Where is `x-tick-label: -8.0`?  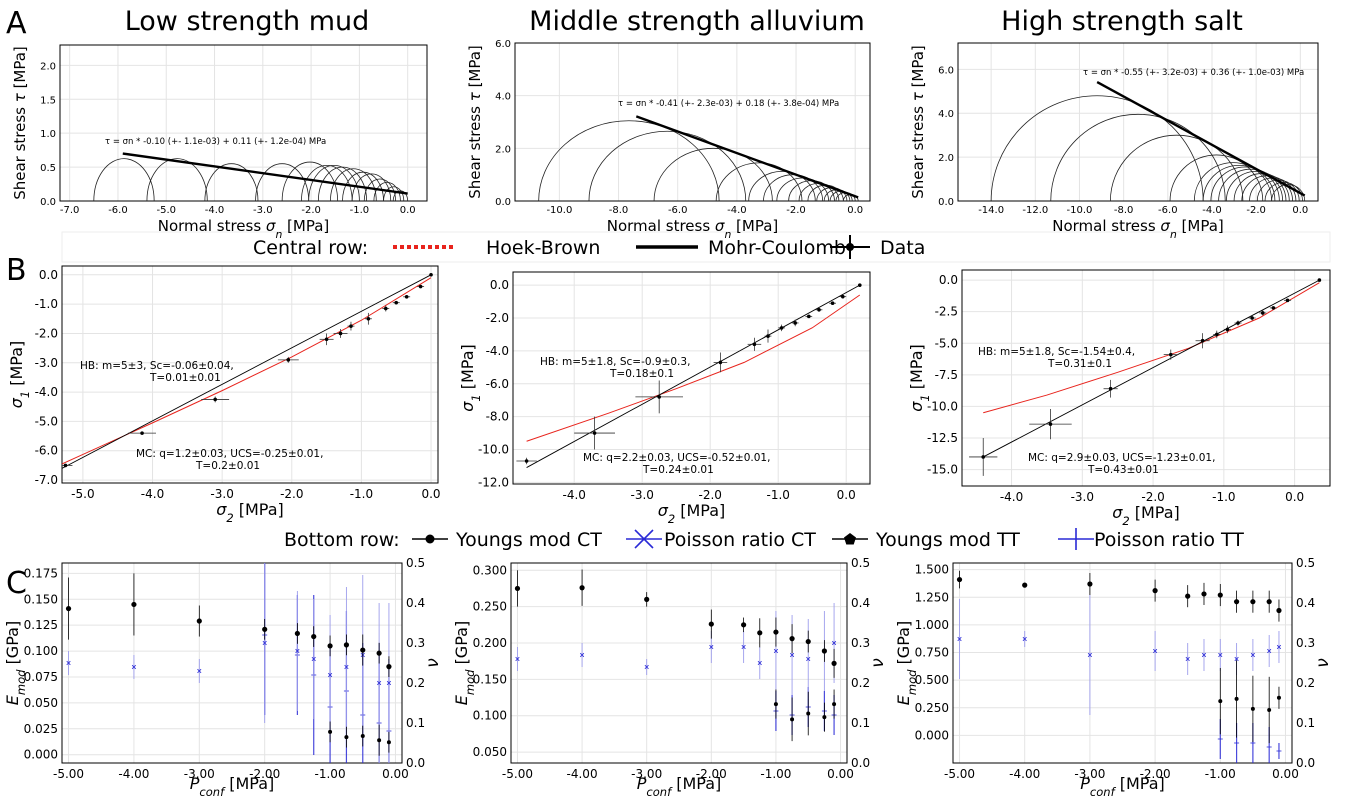 x-tick-label: -8.0 is located at coordinates (1124, 210).